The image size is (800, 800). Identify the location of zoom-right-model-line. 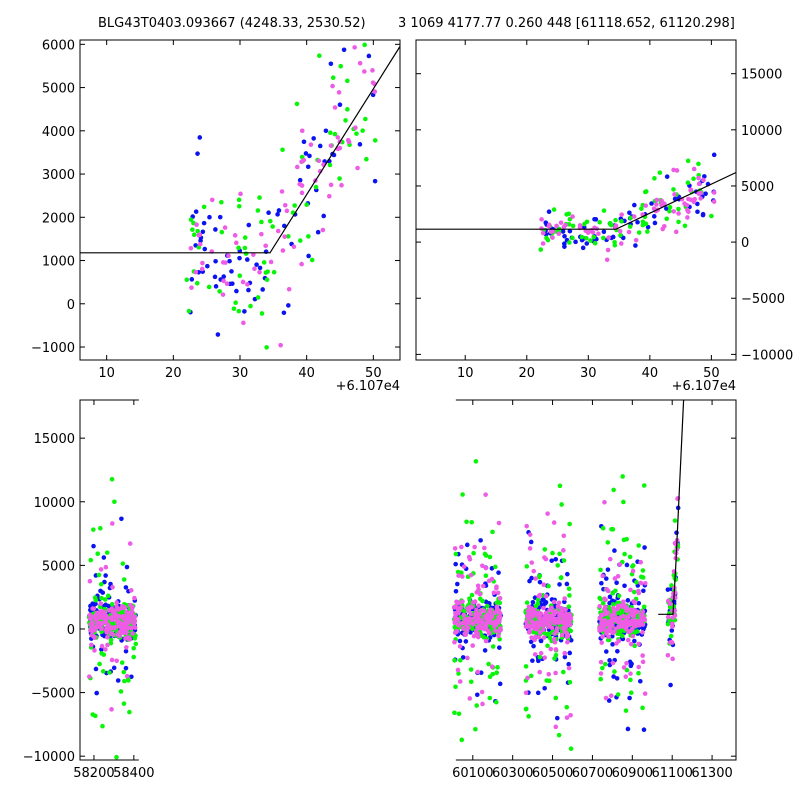
(576, 200).